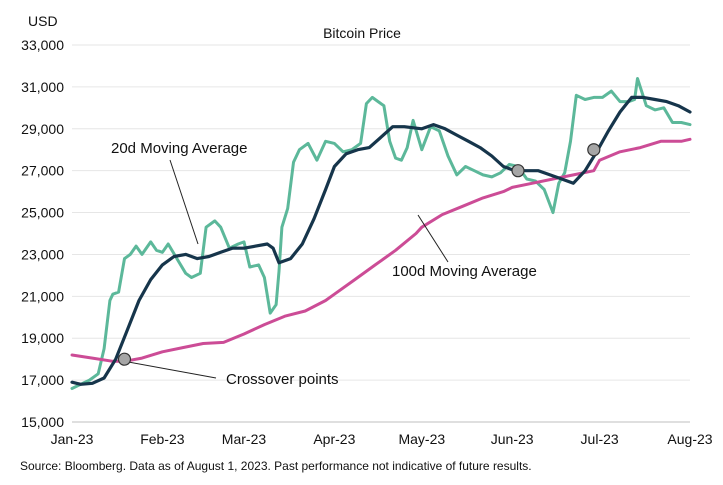 The image size is (723, 485). What do you see at coordinates (42, 213) in the screenshot?
I see `y-tick-label: 25,000` at bounding box center [42, 213].